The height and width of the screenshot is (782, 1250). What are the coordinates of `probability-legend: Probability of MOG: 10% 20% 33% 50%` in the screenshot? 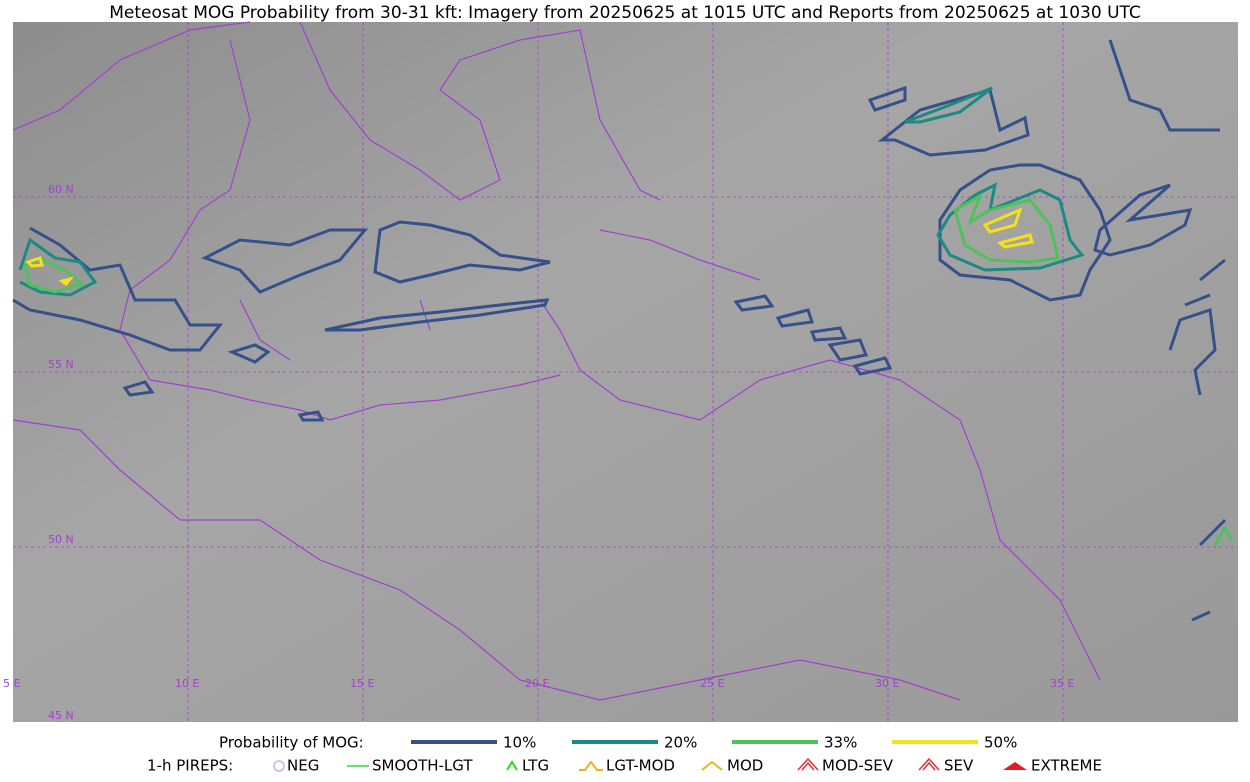 It's located at (618, 743).